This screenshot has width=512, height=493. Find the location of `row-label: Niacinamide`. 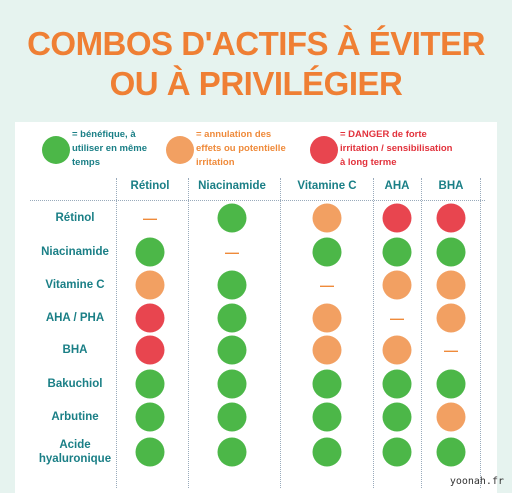

row-label: Niacinamide is located at coordinates (75, 252).